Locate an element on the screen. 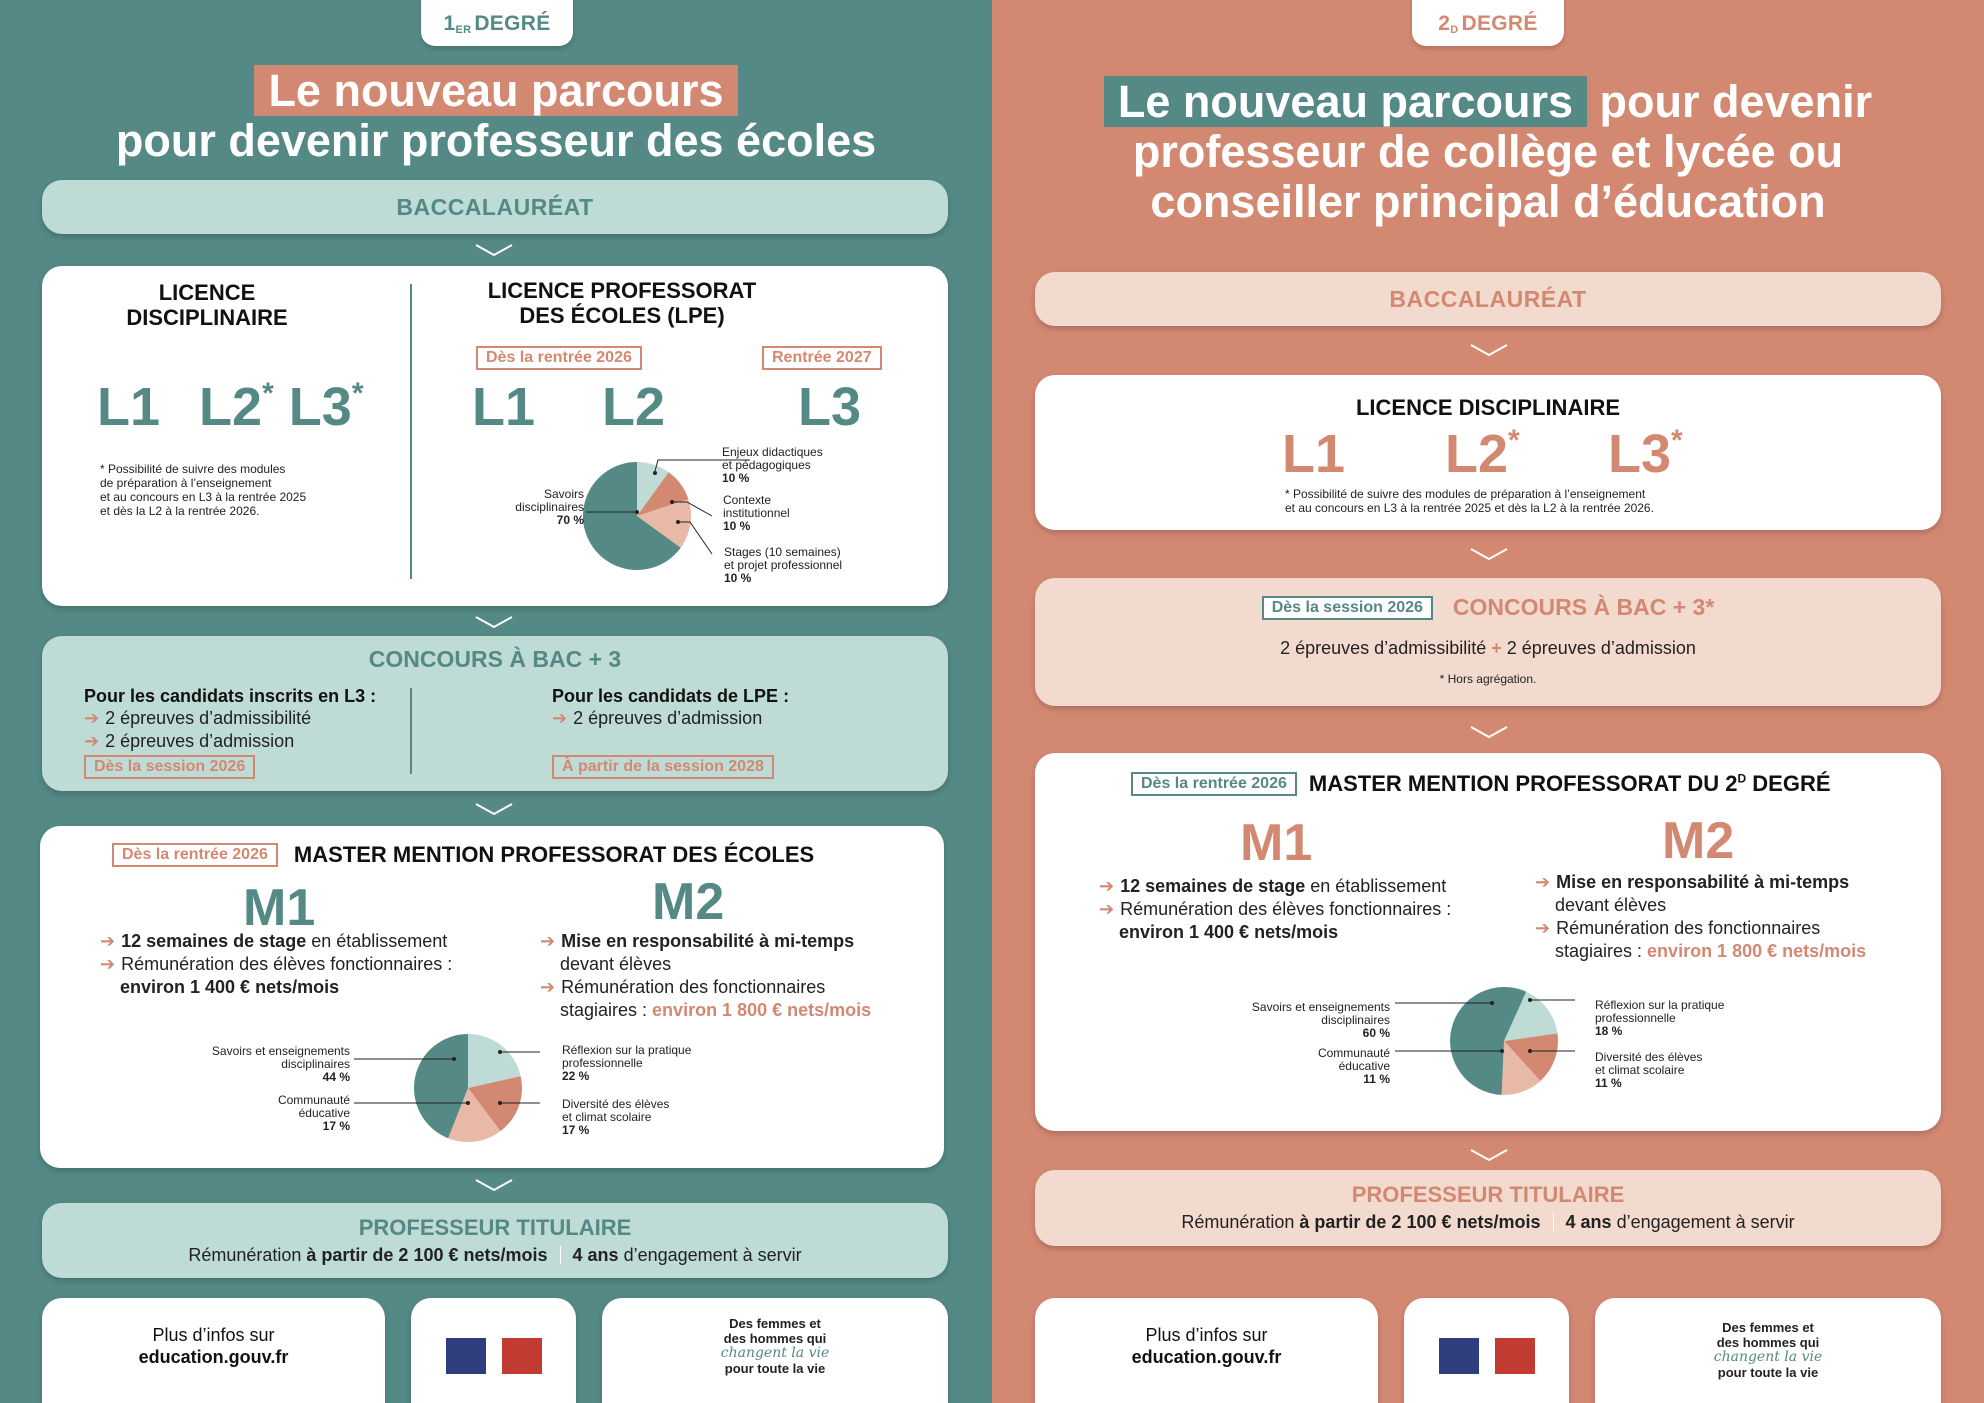  item-text: Rémunération des élèves fonctionnaires : is located at coordinates (287, 964).